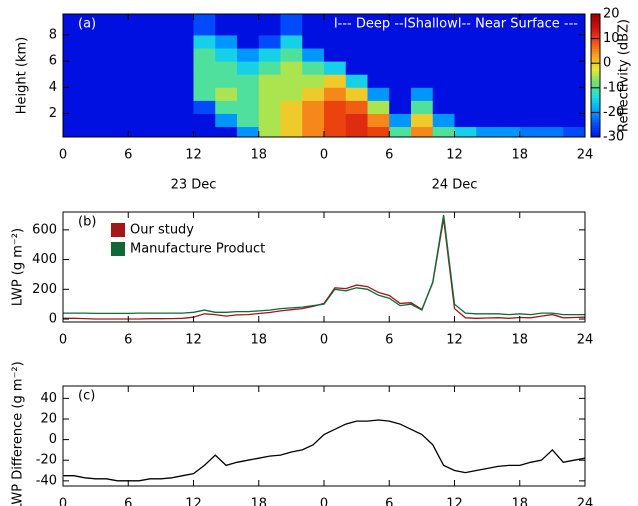 This screenshot has height=506, width=638. What do you see at coordinates (607, 63) in the screenshot?
I see `colorbar-tick-label: 0` at bounding box center [607, 63].